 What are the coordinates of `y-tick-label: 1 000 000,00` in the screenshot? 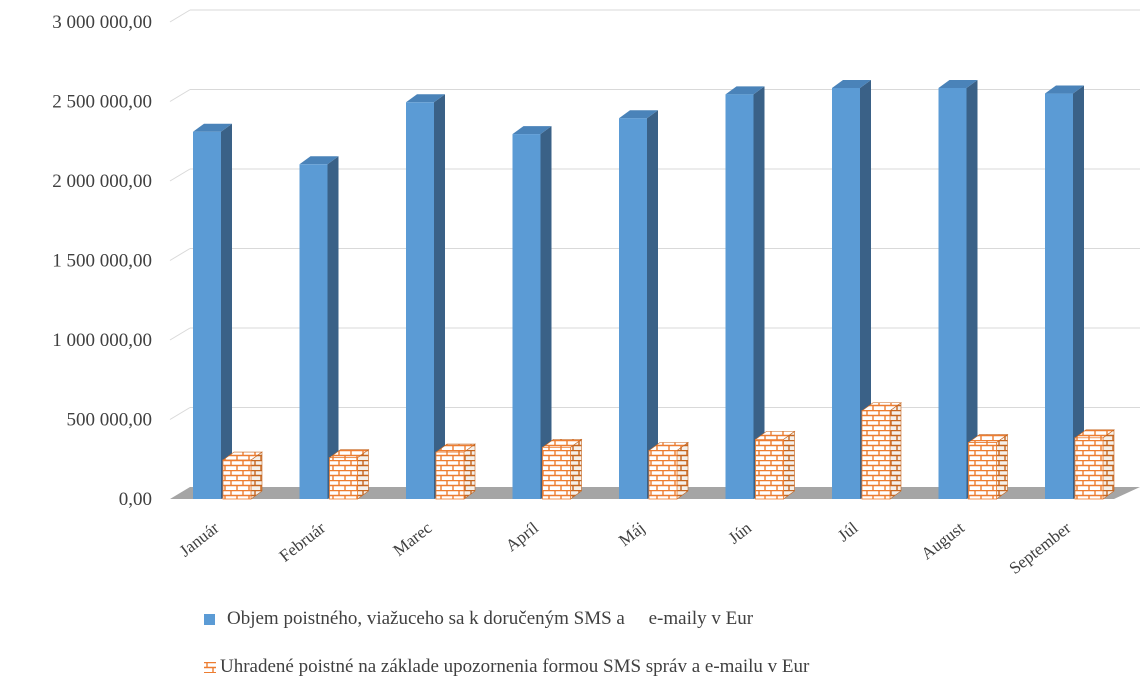 It's located at (102, 340).